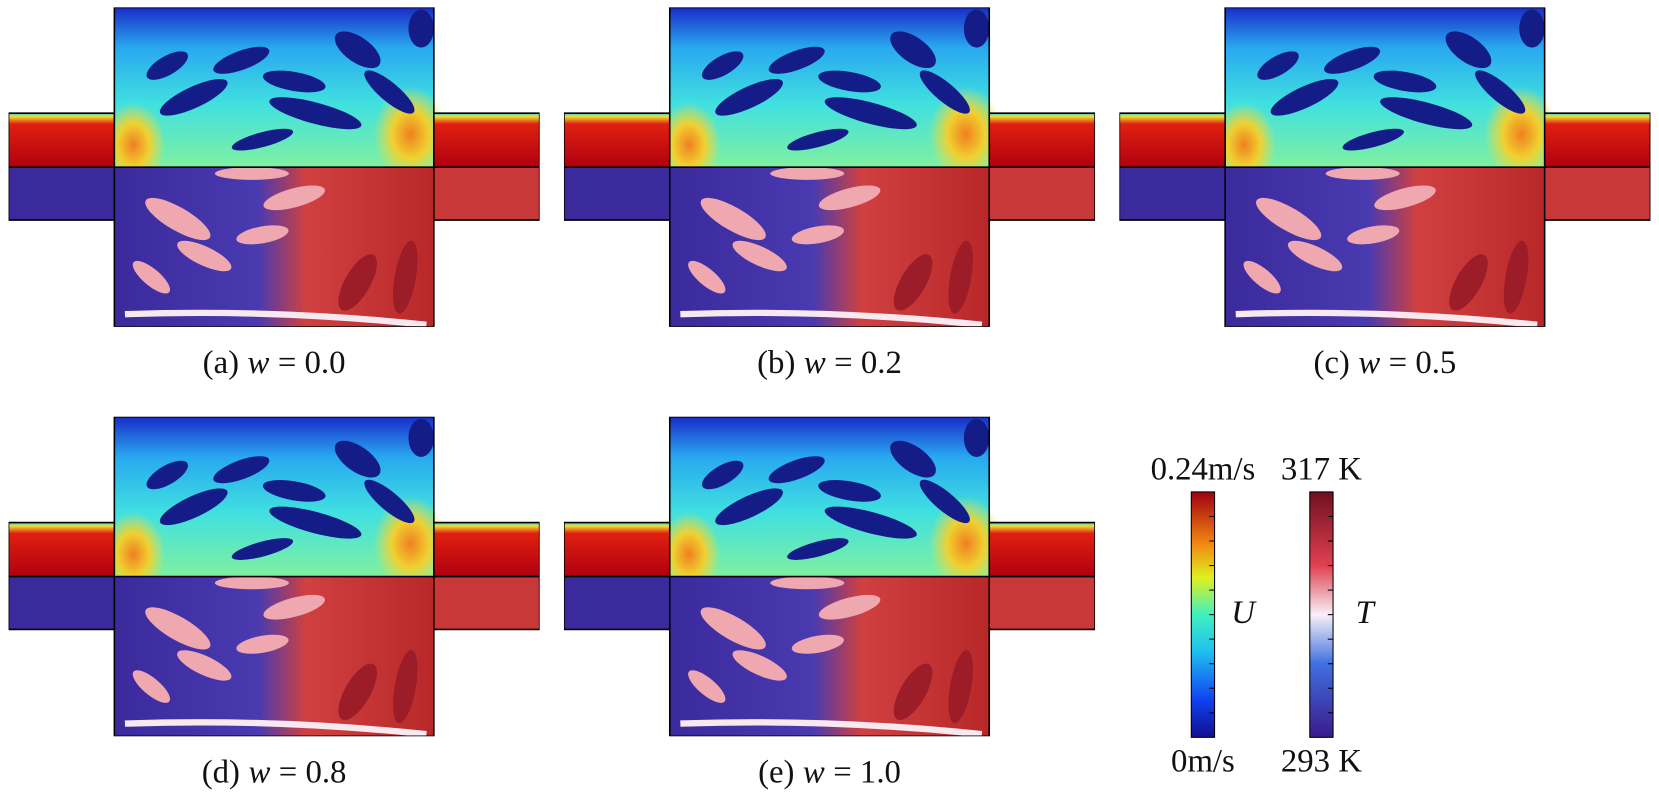 This screenshot has height=804, width=1659. Describe the element at coordinates (274, 363) in the screenshot. I see `panel-caption: (a) w = 0.0` at that location.